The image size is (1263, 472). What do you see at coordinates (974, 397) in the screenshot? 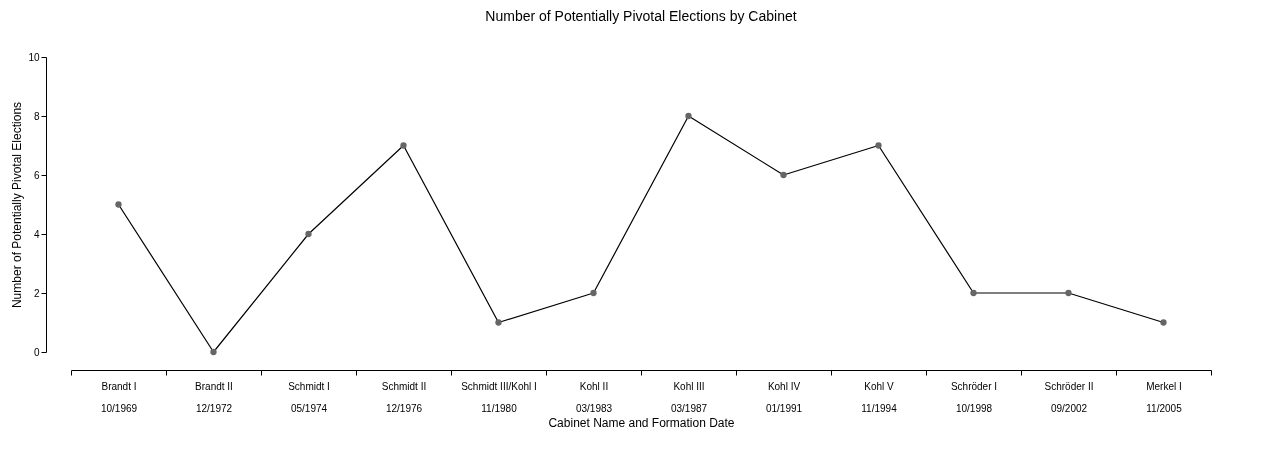
I see `x-tick-label: Schröder I 10/1998` at bounding box center [974, 397].